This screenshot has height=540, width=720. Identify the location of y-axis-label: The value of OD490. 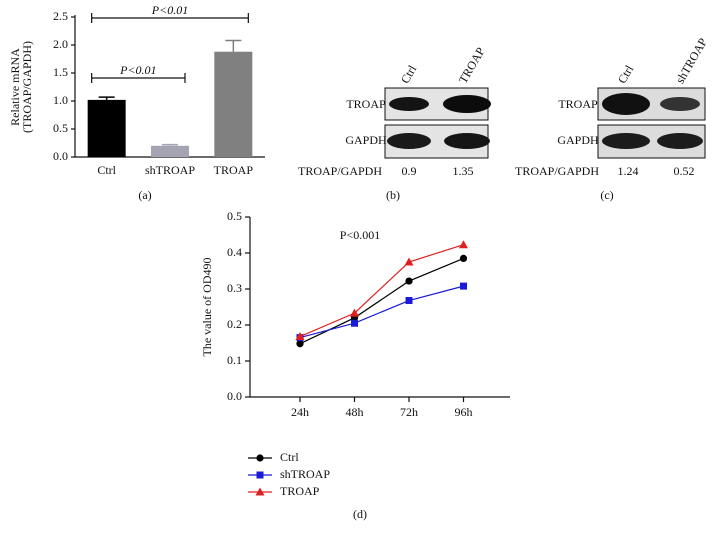
(207, 307).